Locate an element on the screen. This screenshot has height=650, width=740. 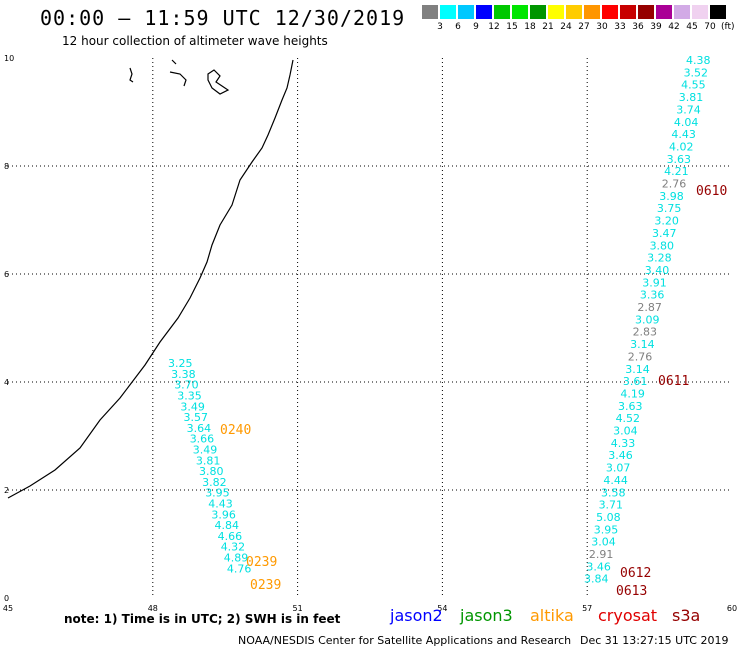
track-b-value: 3.61 is located at coordinates (635, 381).